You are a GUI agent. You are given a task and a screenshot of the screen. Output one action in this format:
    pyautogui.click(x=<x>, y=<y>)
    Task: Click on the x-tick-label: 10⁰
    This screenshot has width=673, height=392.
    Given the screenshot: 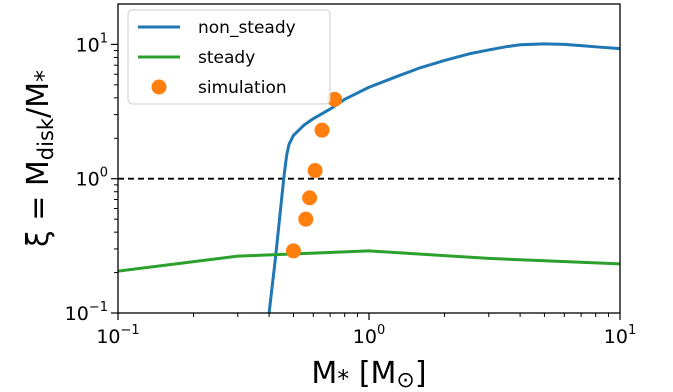 What is the action you would take?
    pyautogui.click(x=369, y=335)
    